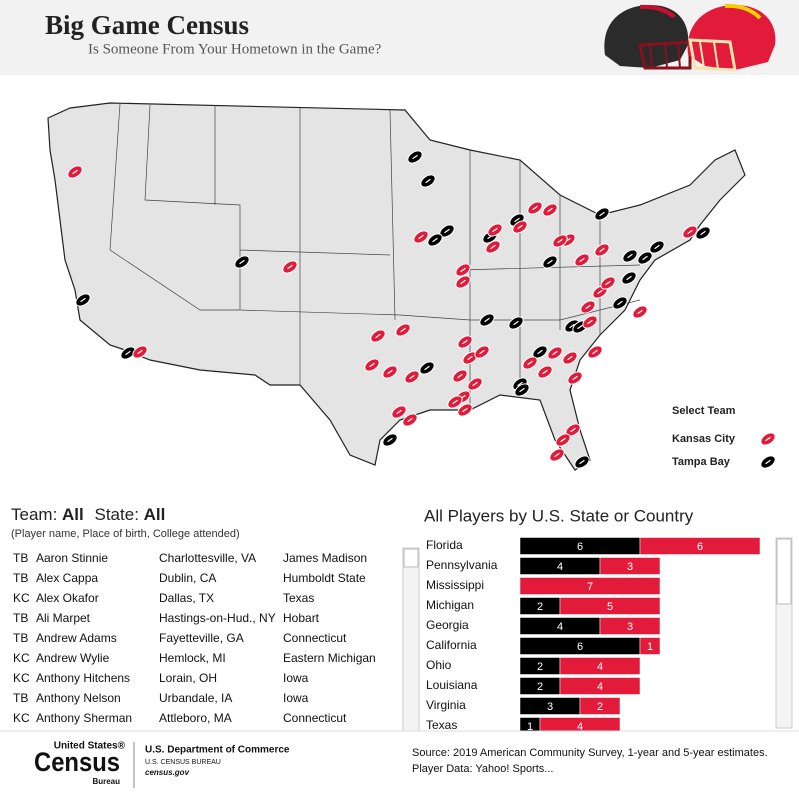 Image resolution: width=799 pixels, height=799 pixels. What do you see at coordinates (301, 618) in the screenshot?
I see `college: Hobart` at bounding box center [301, 618].